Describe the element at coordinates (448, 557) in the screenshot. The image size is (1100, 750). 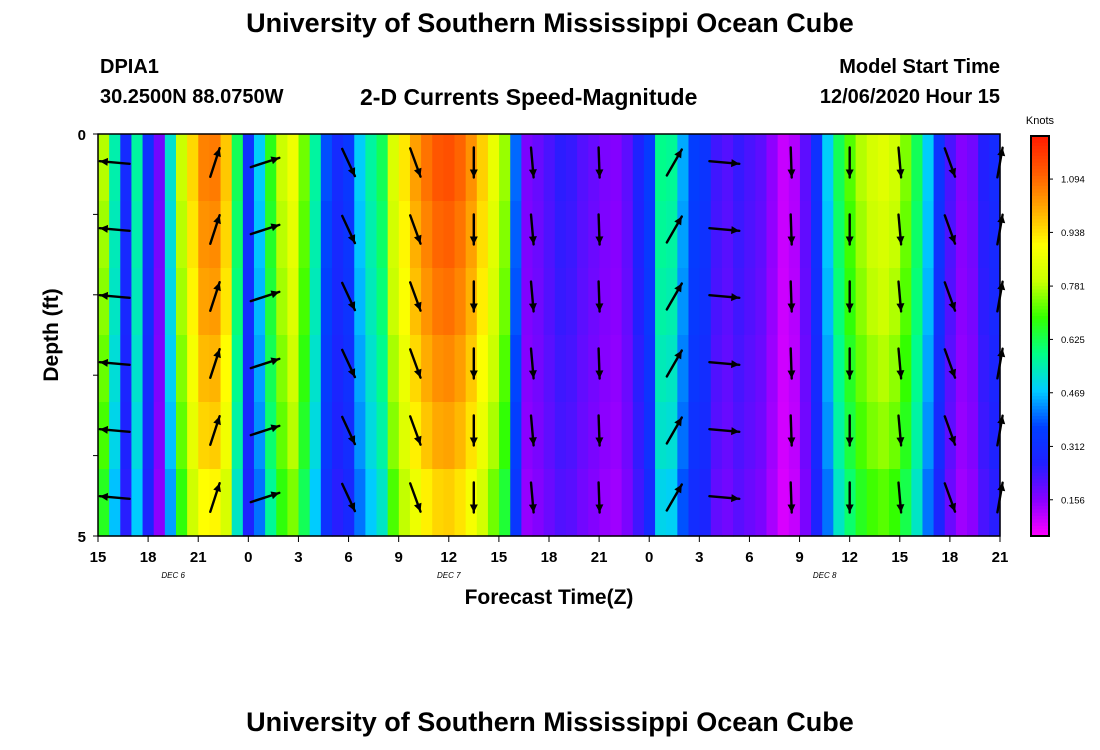
I see `x-tick-label: 12` at that location.